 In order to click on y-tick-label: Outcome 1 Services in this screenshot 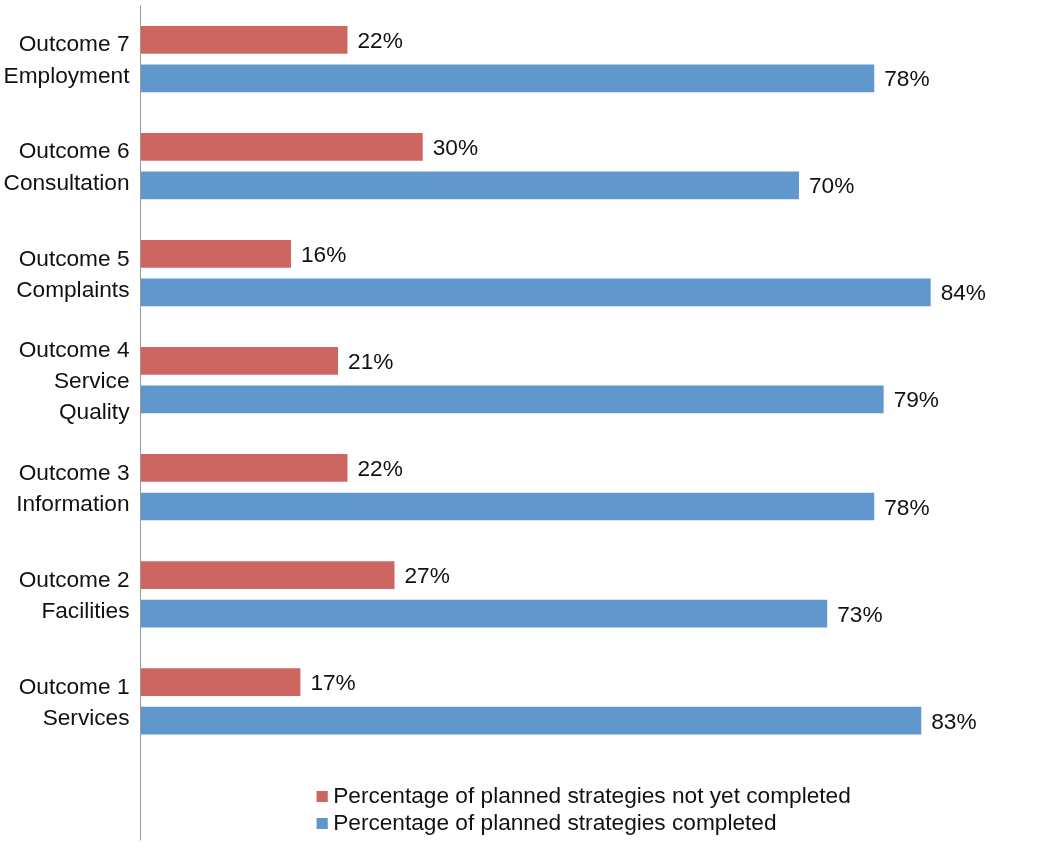, I will do `click(74, 701)`.